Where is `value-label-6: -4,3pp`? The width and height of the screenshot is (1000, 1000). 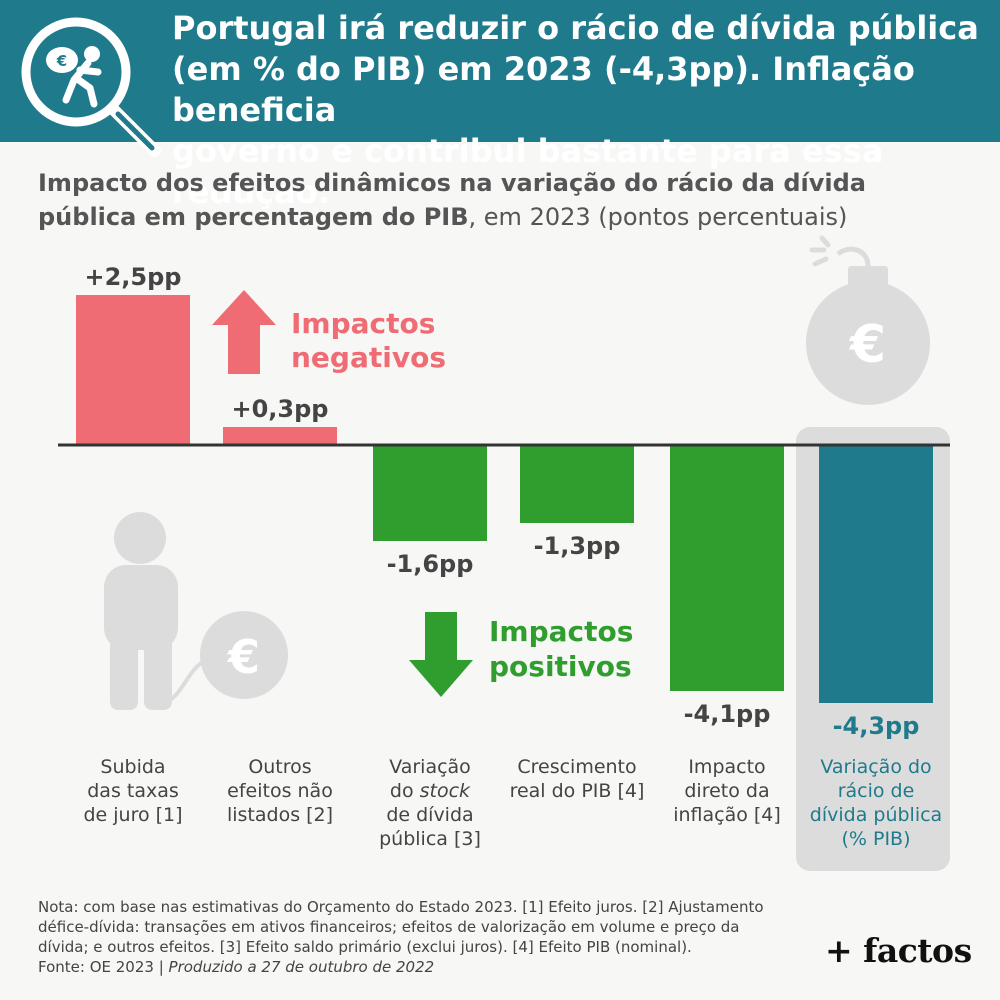
value-label-6: -4,3pp is located at coordinates (876, 726).